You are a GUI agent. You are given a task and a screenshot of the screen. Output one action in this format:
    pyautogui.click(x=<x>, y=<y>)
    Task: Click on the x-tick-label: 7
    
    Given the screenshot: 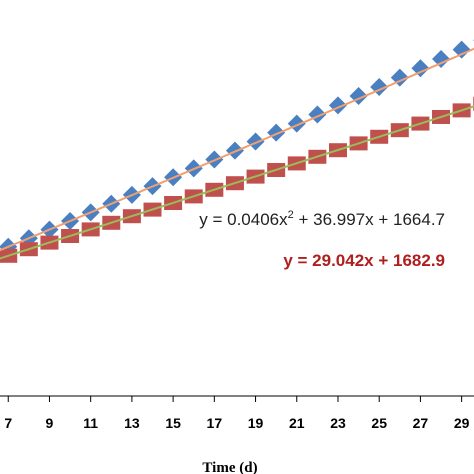 What is the action you would take?
    pyautogui.click(x=8, y=423)
    